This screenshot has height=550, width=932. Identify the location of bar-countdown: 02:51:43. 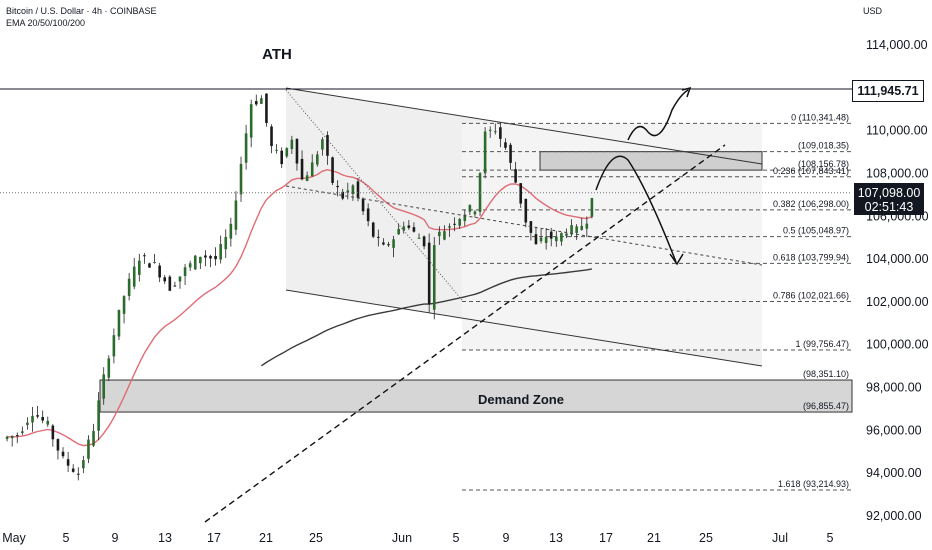
(889, 207).